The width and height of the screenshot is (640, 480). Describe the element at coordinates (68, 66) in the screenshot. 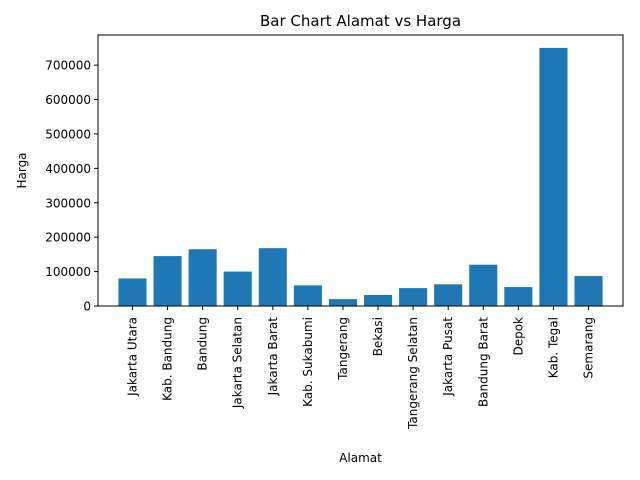

I see `y-tick-label: 700000` at that location.